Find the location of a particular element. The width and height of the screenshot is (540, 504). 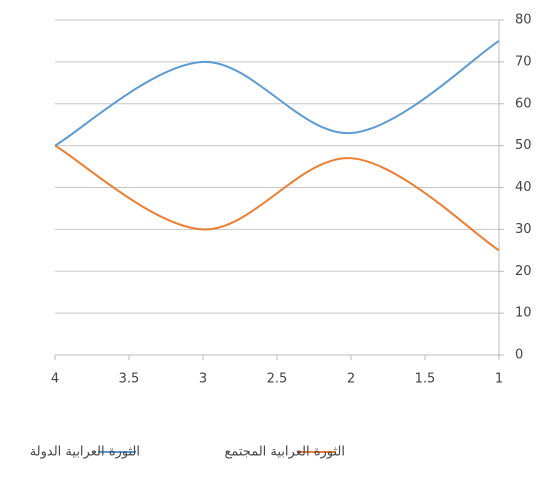

x-tick-label: 1 is located at coordinates (499, 379).